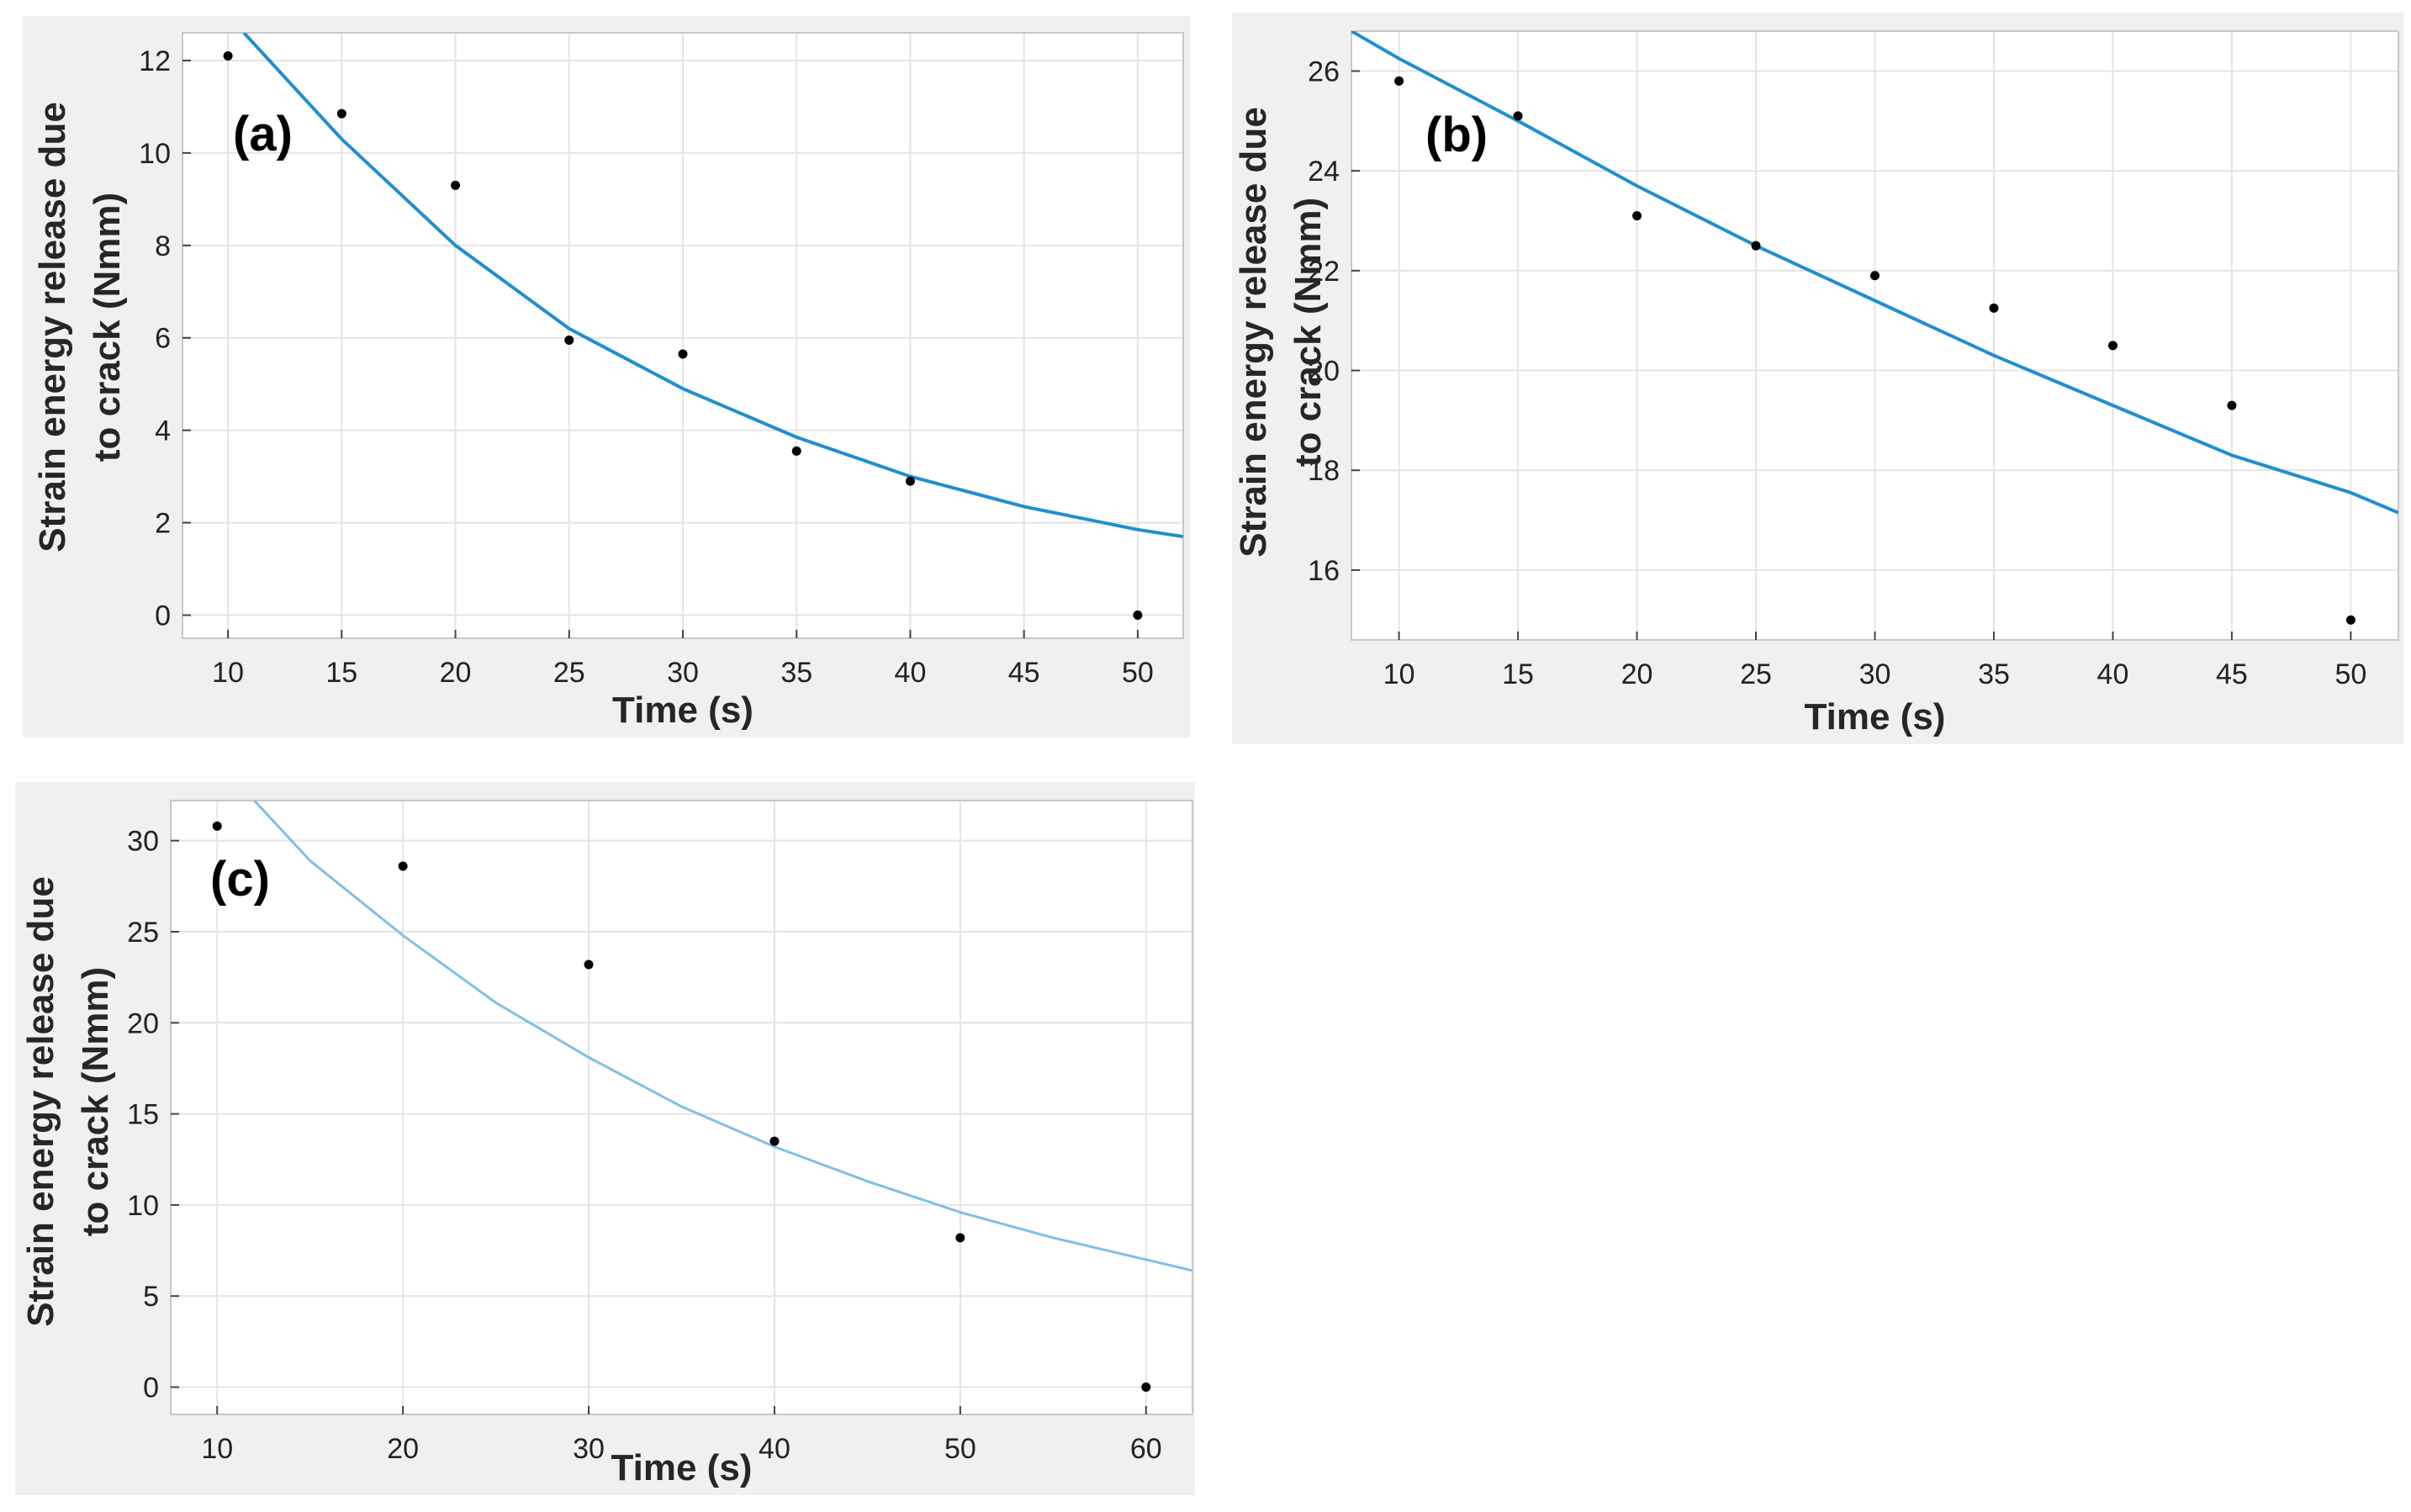  What do you see at coordinates (217, 1449) in the screenshot?
I see `x-tick-label-c: 10` at bounding box center [217, 1449].